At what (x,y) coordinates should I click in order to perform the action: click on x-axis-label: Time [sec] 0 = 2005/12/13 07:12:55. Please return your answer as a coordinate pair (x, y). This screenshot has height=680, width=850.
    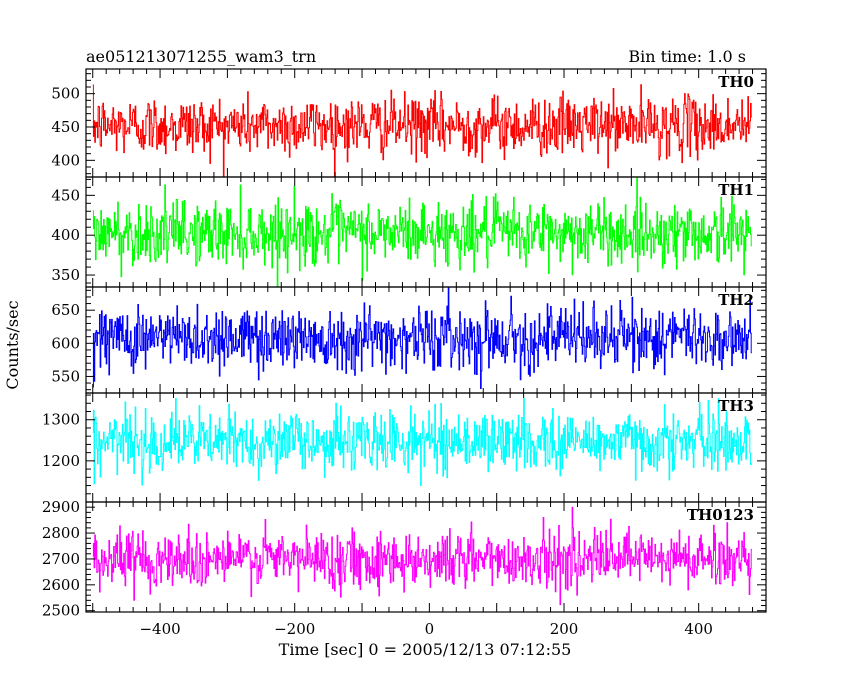
    Looking at the image, I should click on (425, 649).